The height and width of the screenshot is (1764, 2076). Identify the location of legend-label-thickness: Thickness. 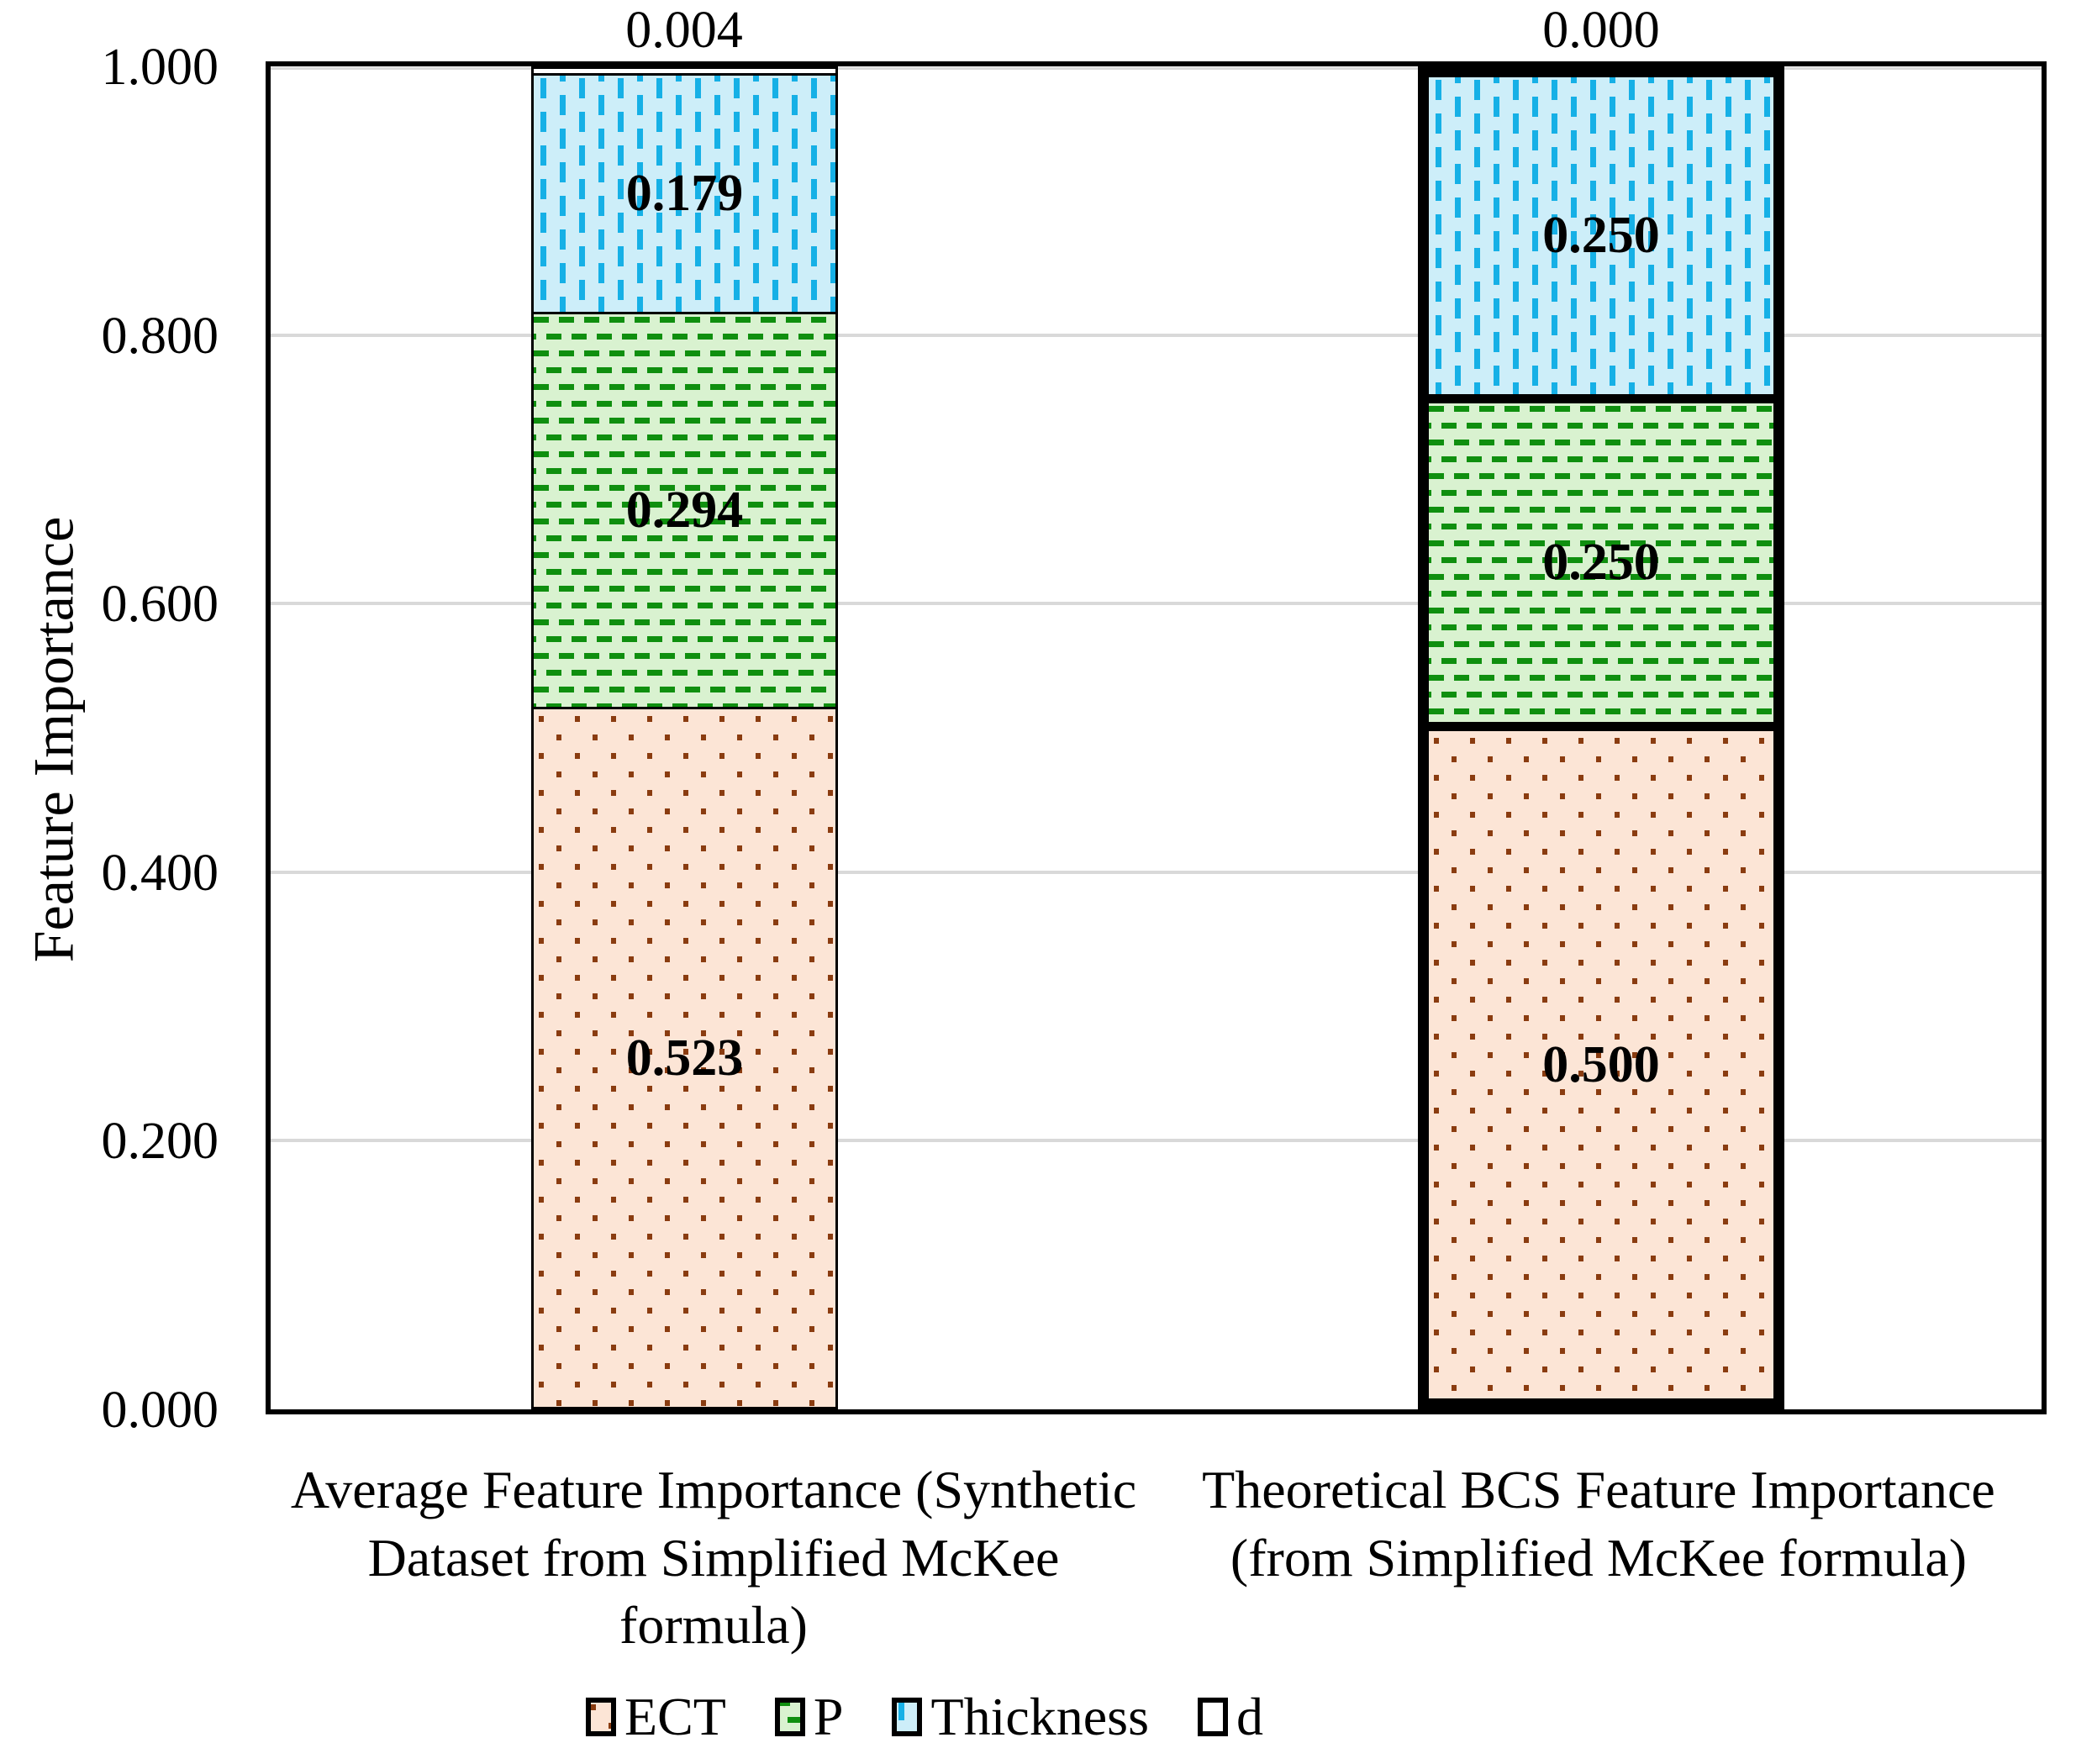
(1039, 1716).